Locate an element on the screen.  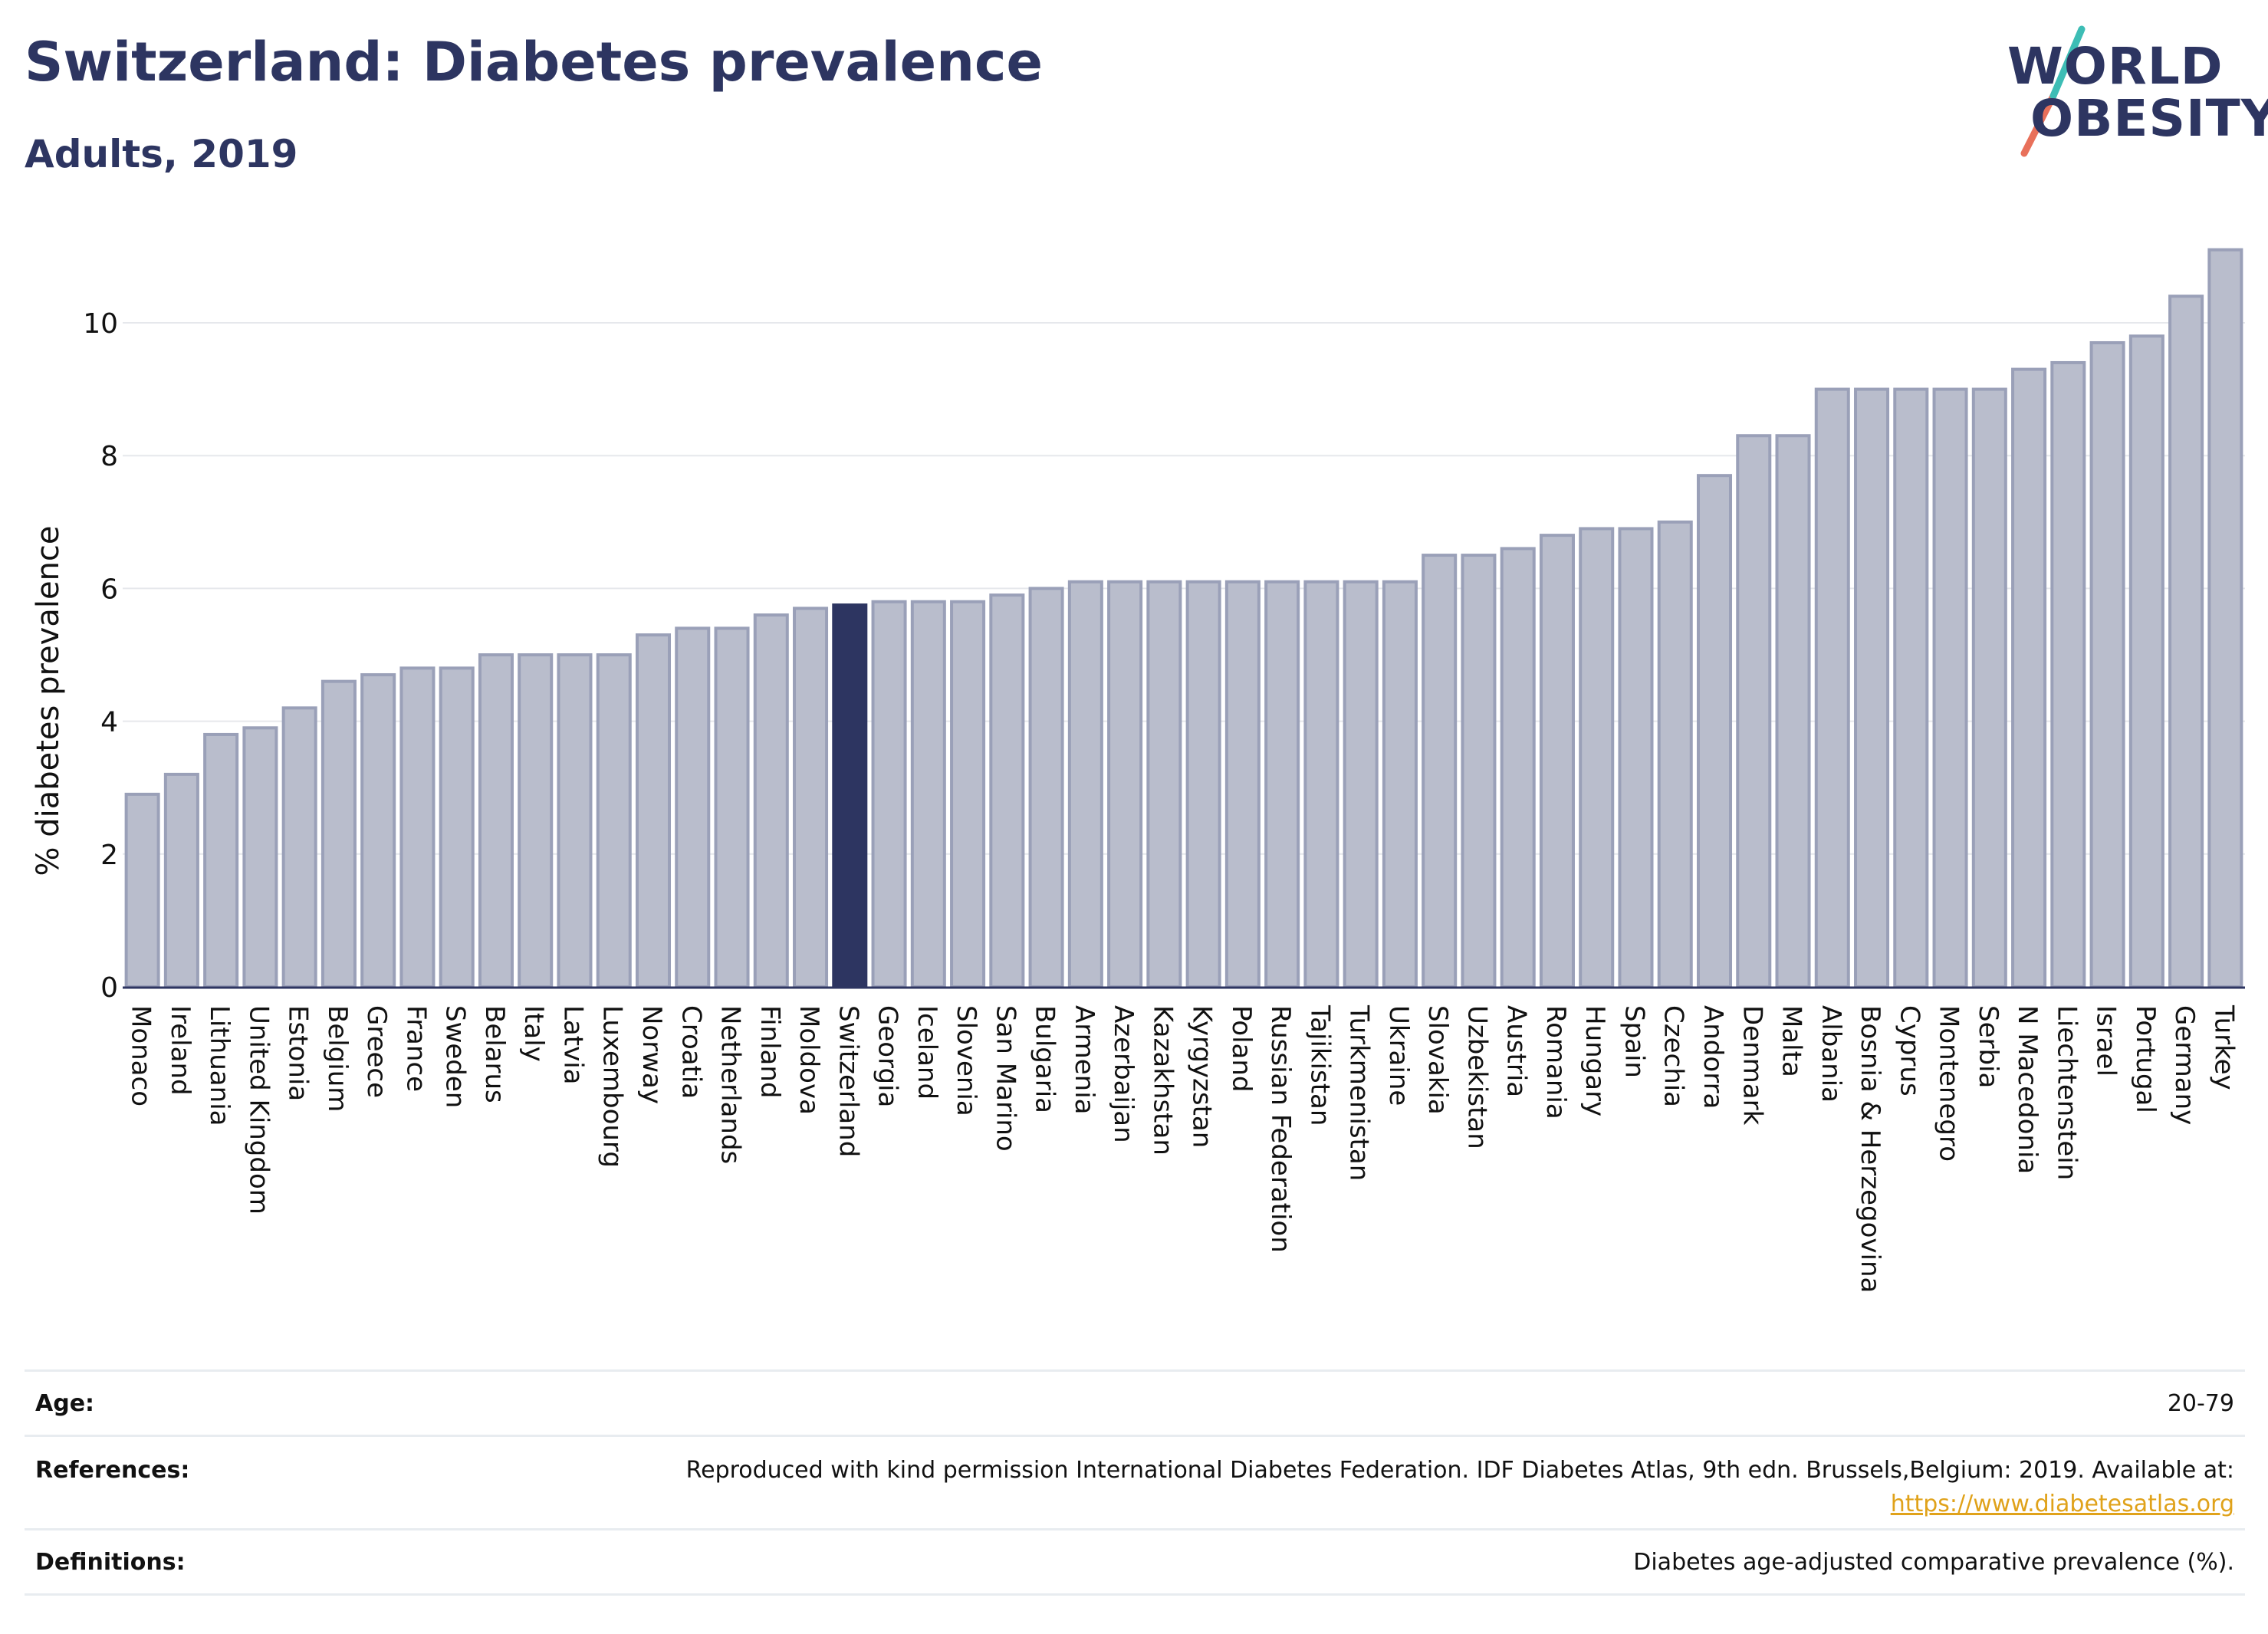
x-tick-label: Austria is located at coordinates (1516, 1051).